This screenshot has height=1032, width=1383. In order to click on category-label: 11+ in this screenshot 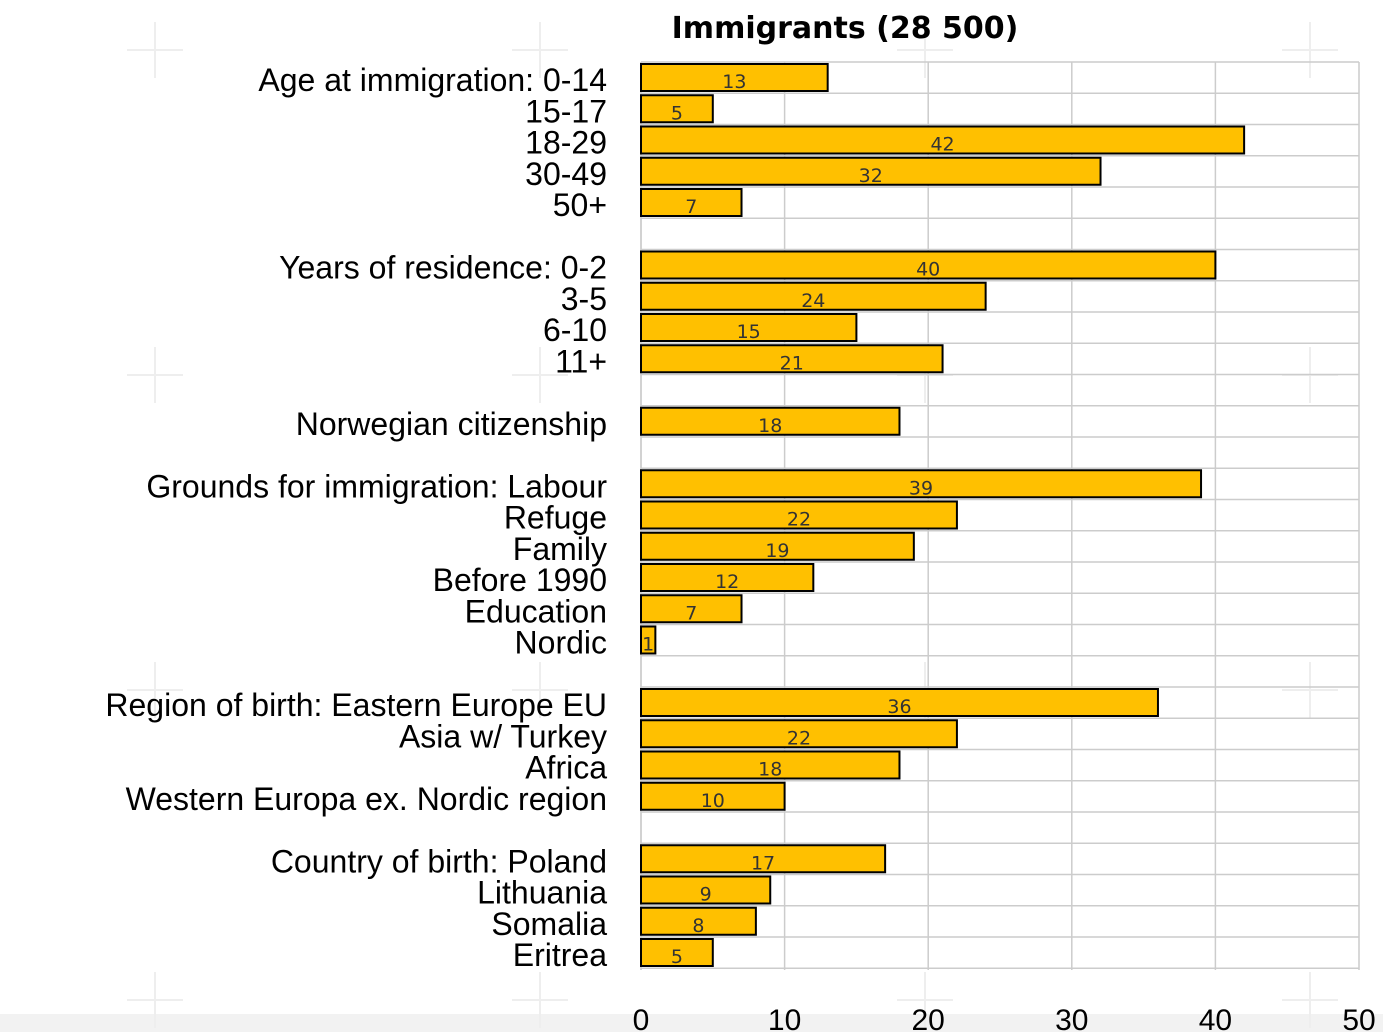, I will do `click(581, 361)`.